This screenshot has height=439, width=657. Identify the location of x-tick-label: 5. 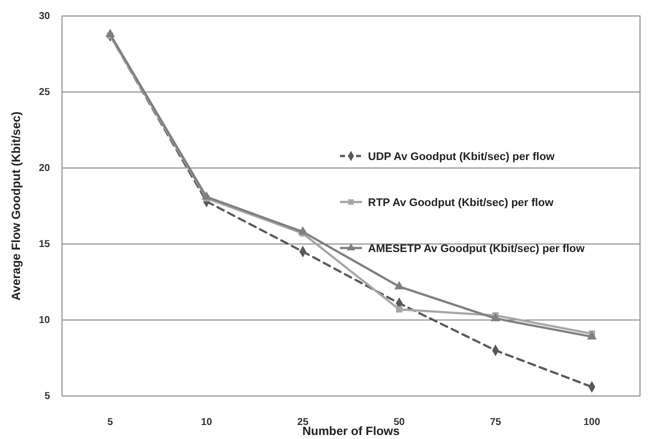
(110, 422).